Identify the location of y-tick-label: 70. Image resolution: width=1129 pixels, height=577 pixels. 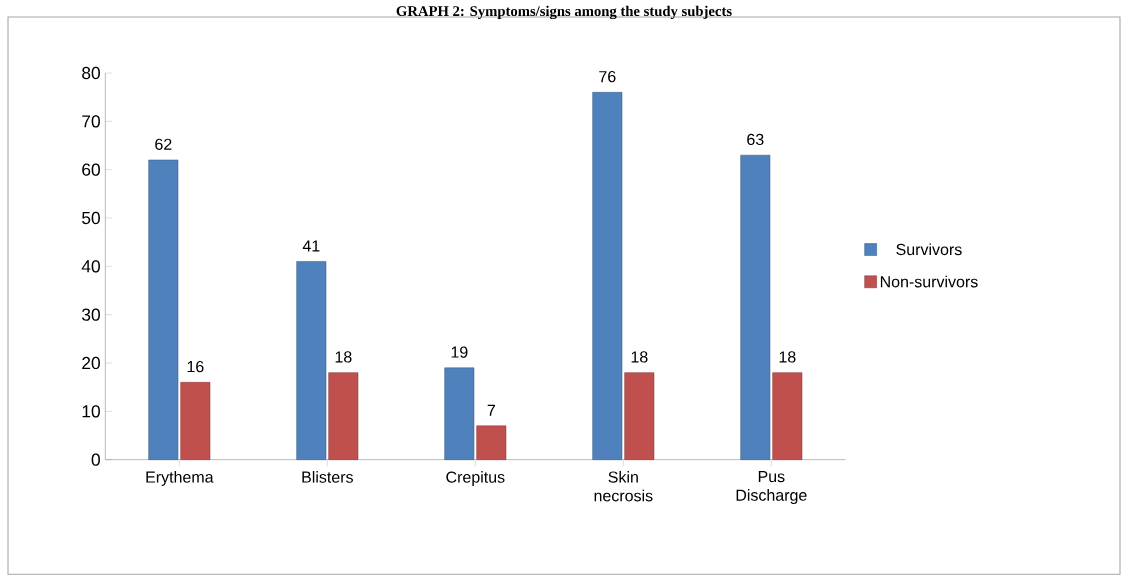
(91, 121).